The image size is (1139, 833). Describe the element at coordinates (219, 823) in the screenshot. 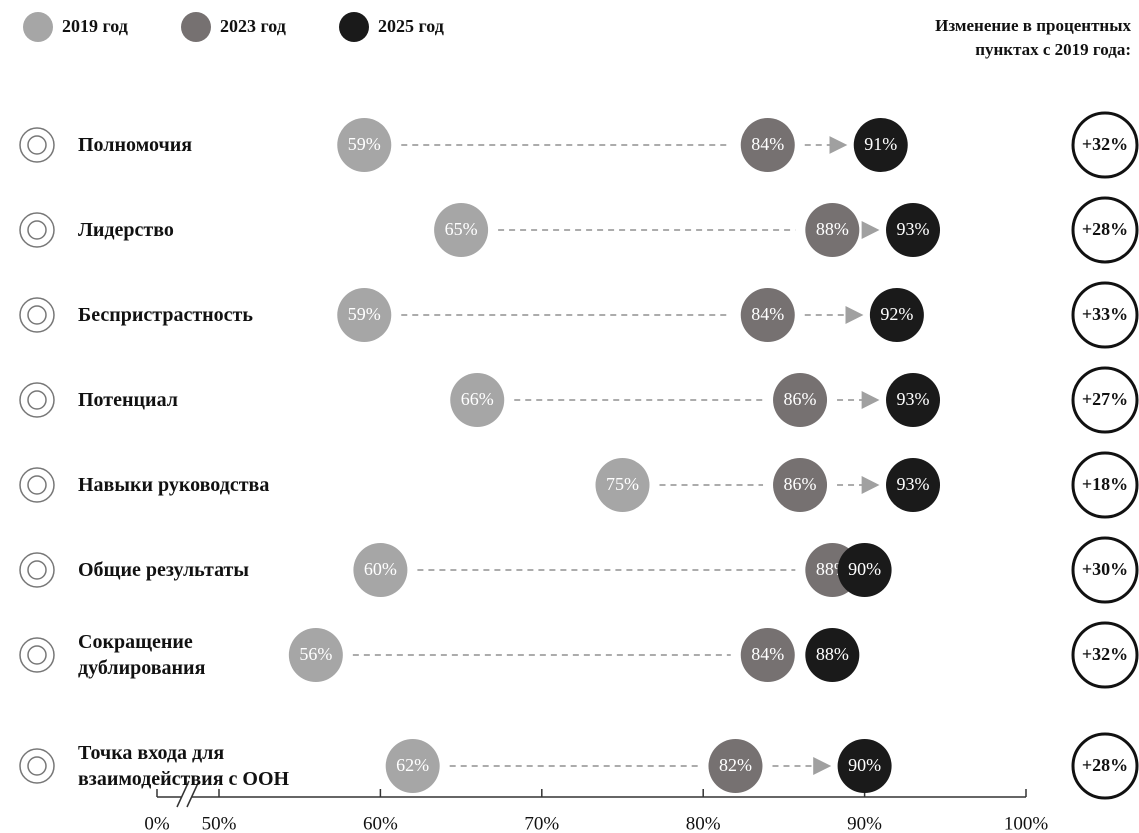

I see `x-tick-label: 50%` at that location.